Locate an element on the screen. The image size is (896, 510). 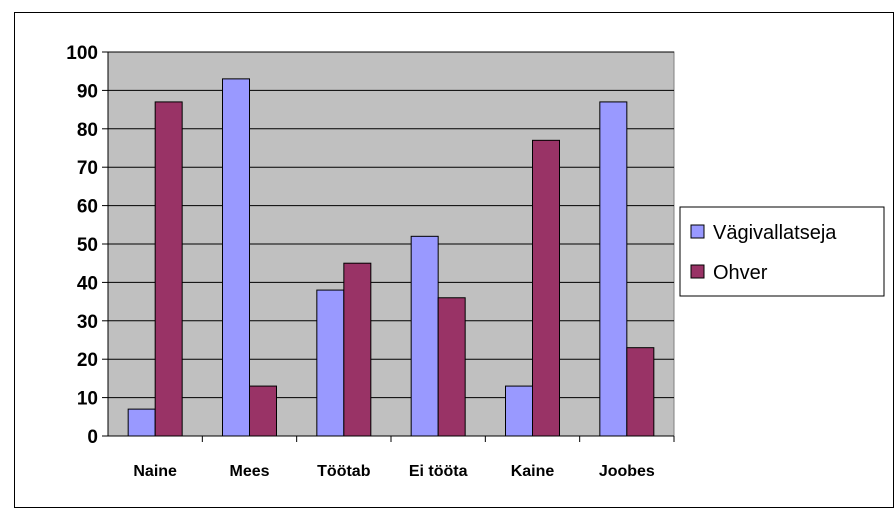
x-category-labels: Naine Mees Töötab Ei tööta Kaine Joobes is located at coordinates (394, 471).